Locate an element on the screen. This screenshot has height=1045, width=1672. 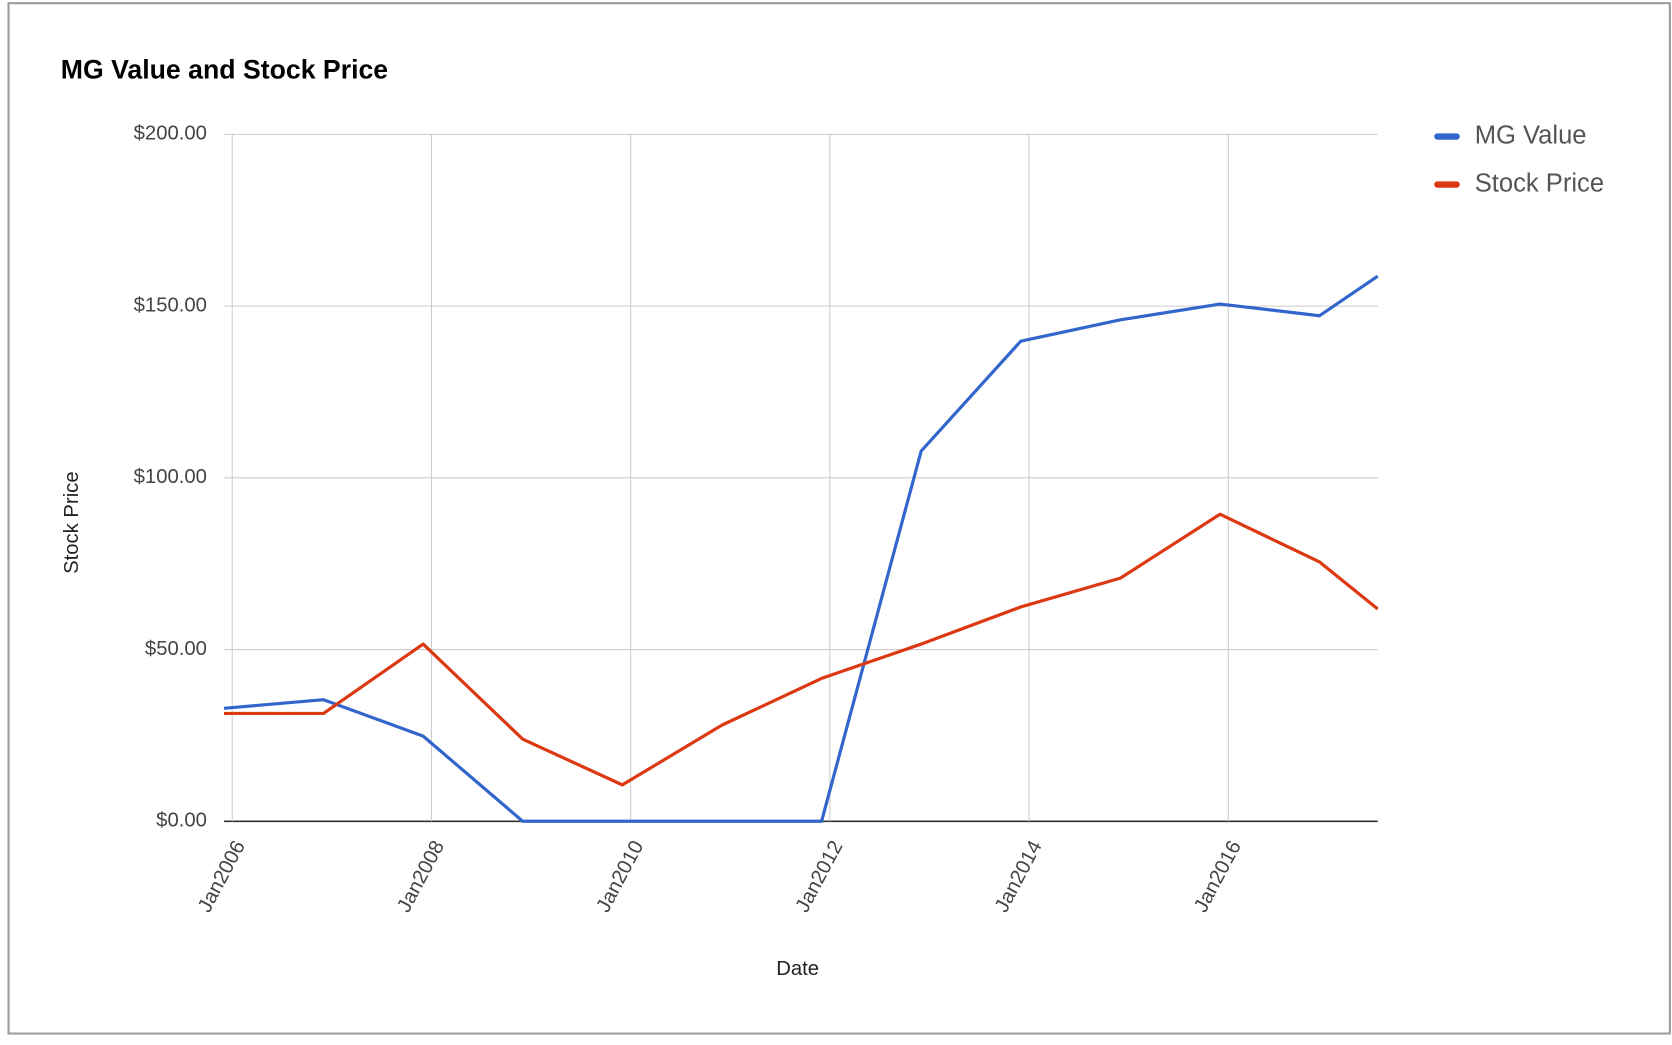
y-tick-label: $150.00 is located at coordinates (170, 305).